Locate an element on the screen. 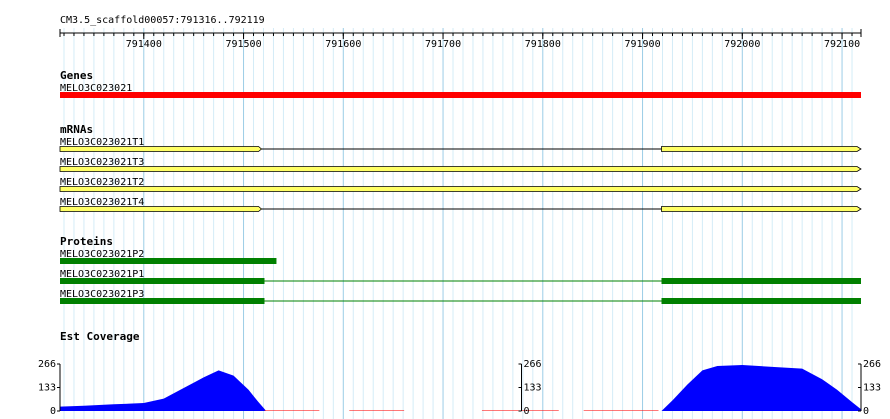 This screenshot has width=890, height=419. feature-label: MELO3C023021 is located at coordinates (96, 88).